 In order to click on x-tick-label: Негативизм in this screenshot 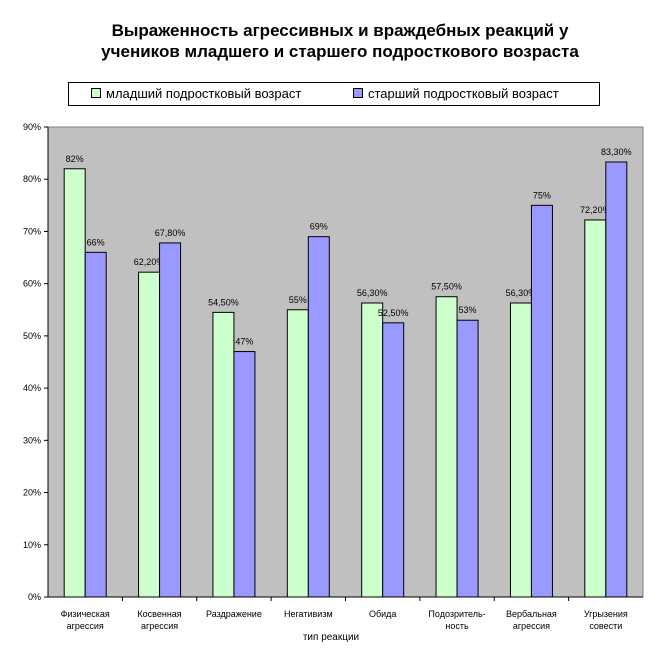, I will do `click(308, 614)`.